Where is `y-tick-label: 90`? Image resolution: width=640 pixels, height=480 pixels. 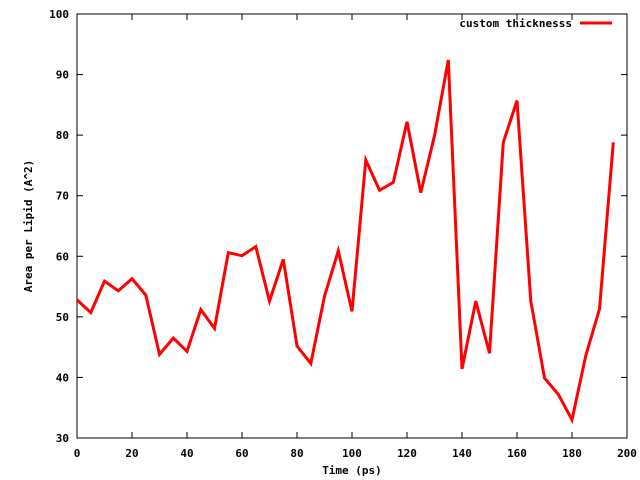
y-tick-label: 90 is located at coordinates (62, 75).